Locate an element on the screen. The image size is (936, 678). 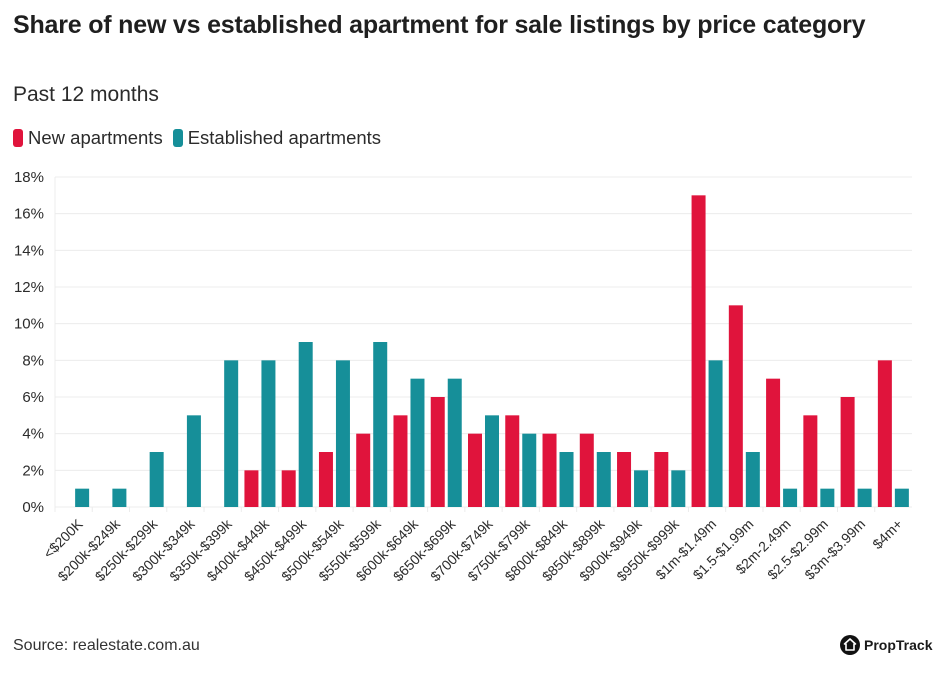
y-tick-label: 12% is located at coordinates (29, 287).